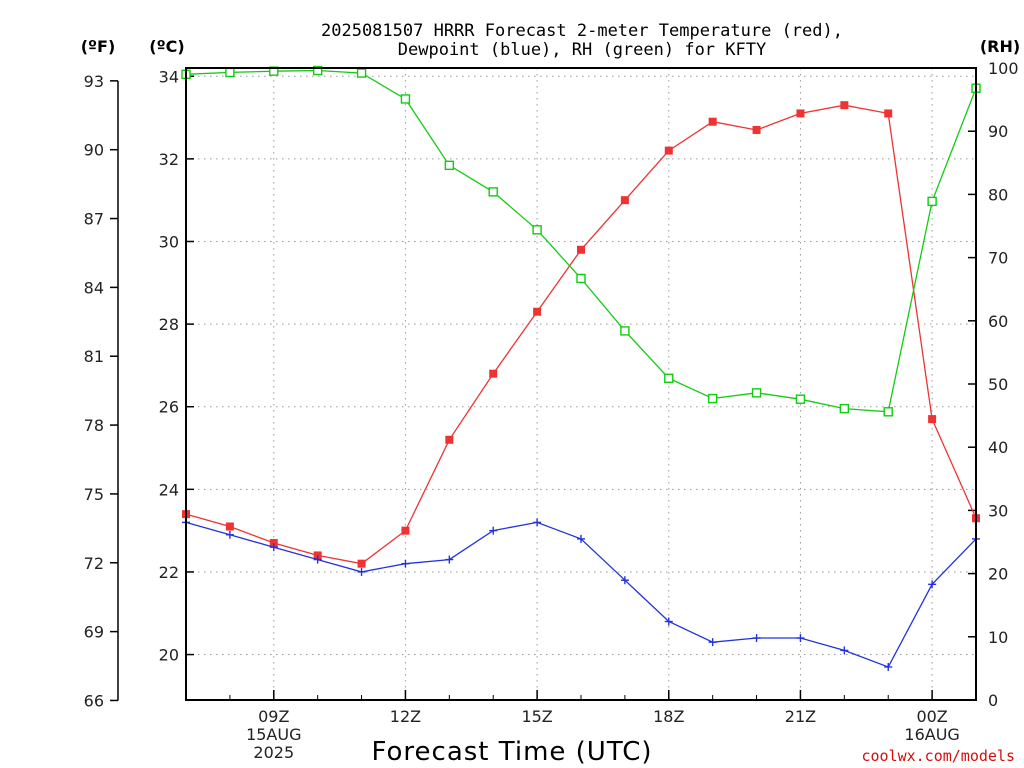  I want to click on fahrenheit-tick-label: 84, so click(94, 287).